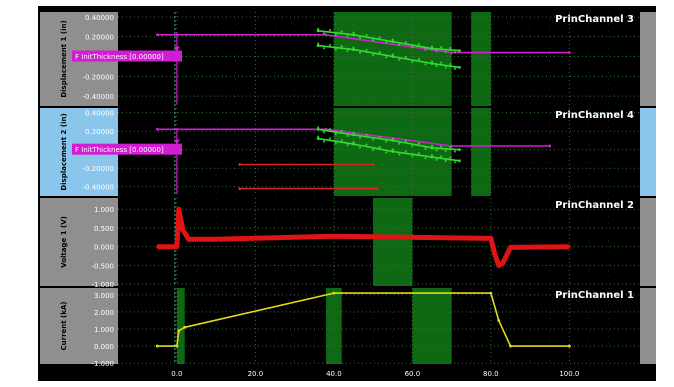  What do you see at coordinates (594, 295) in the screenshot?
I see `panel-title: PrinChannel 1` at bounding box center [594, 295].